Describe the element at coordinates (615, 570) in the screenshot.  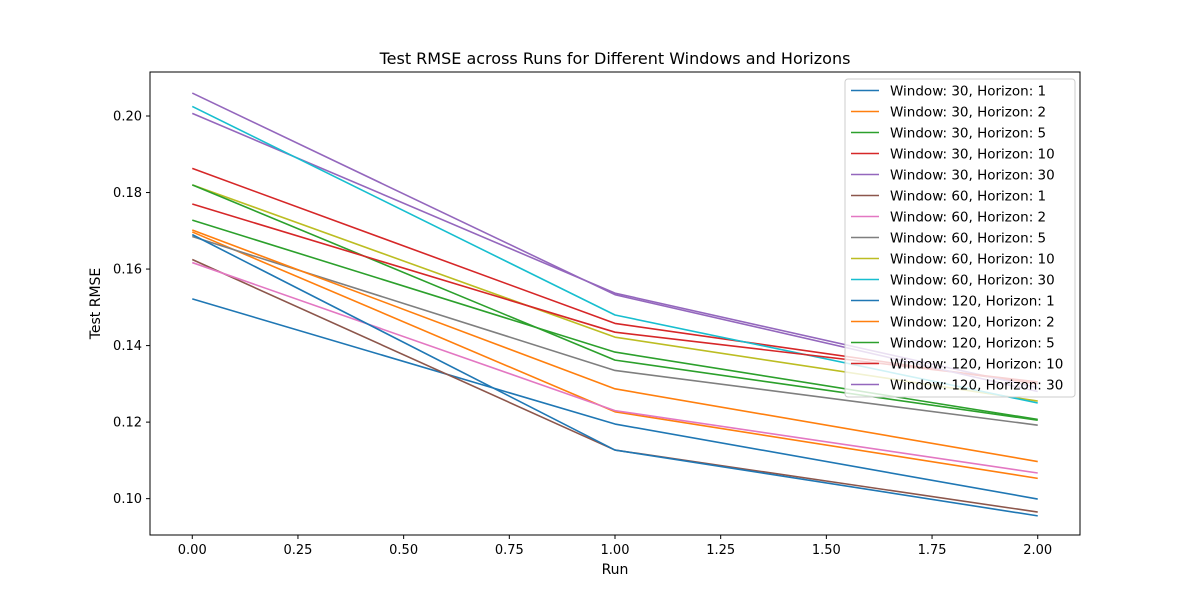
I see `x-axis-label: Run` at that location.